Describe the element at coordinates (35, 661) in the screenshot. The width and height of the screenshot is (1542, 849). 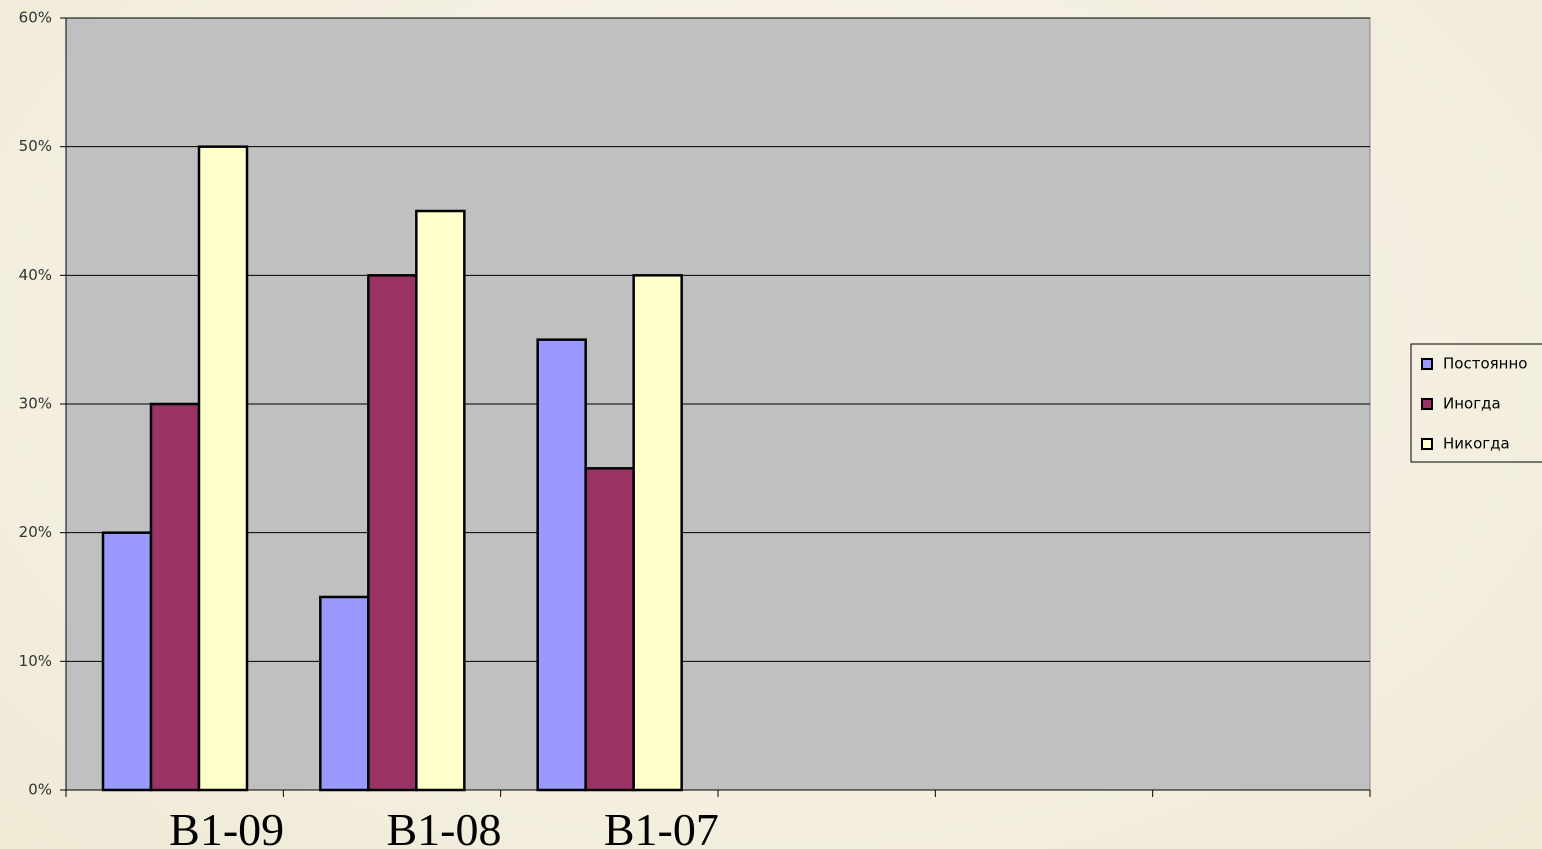
I see `y-tick-label: 10%` at that location.